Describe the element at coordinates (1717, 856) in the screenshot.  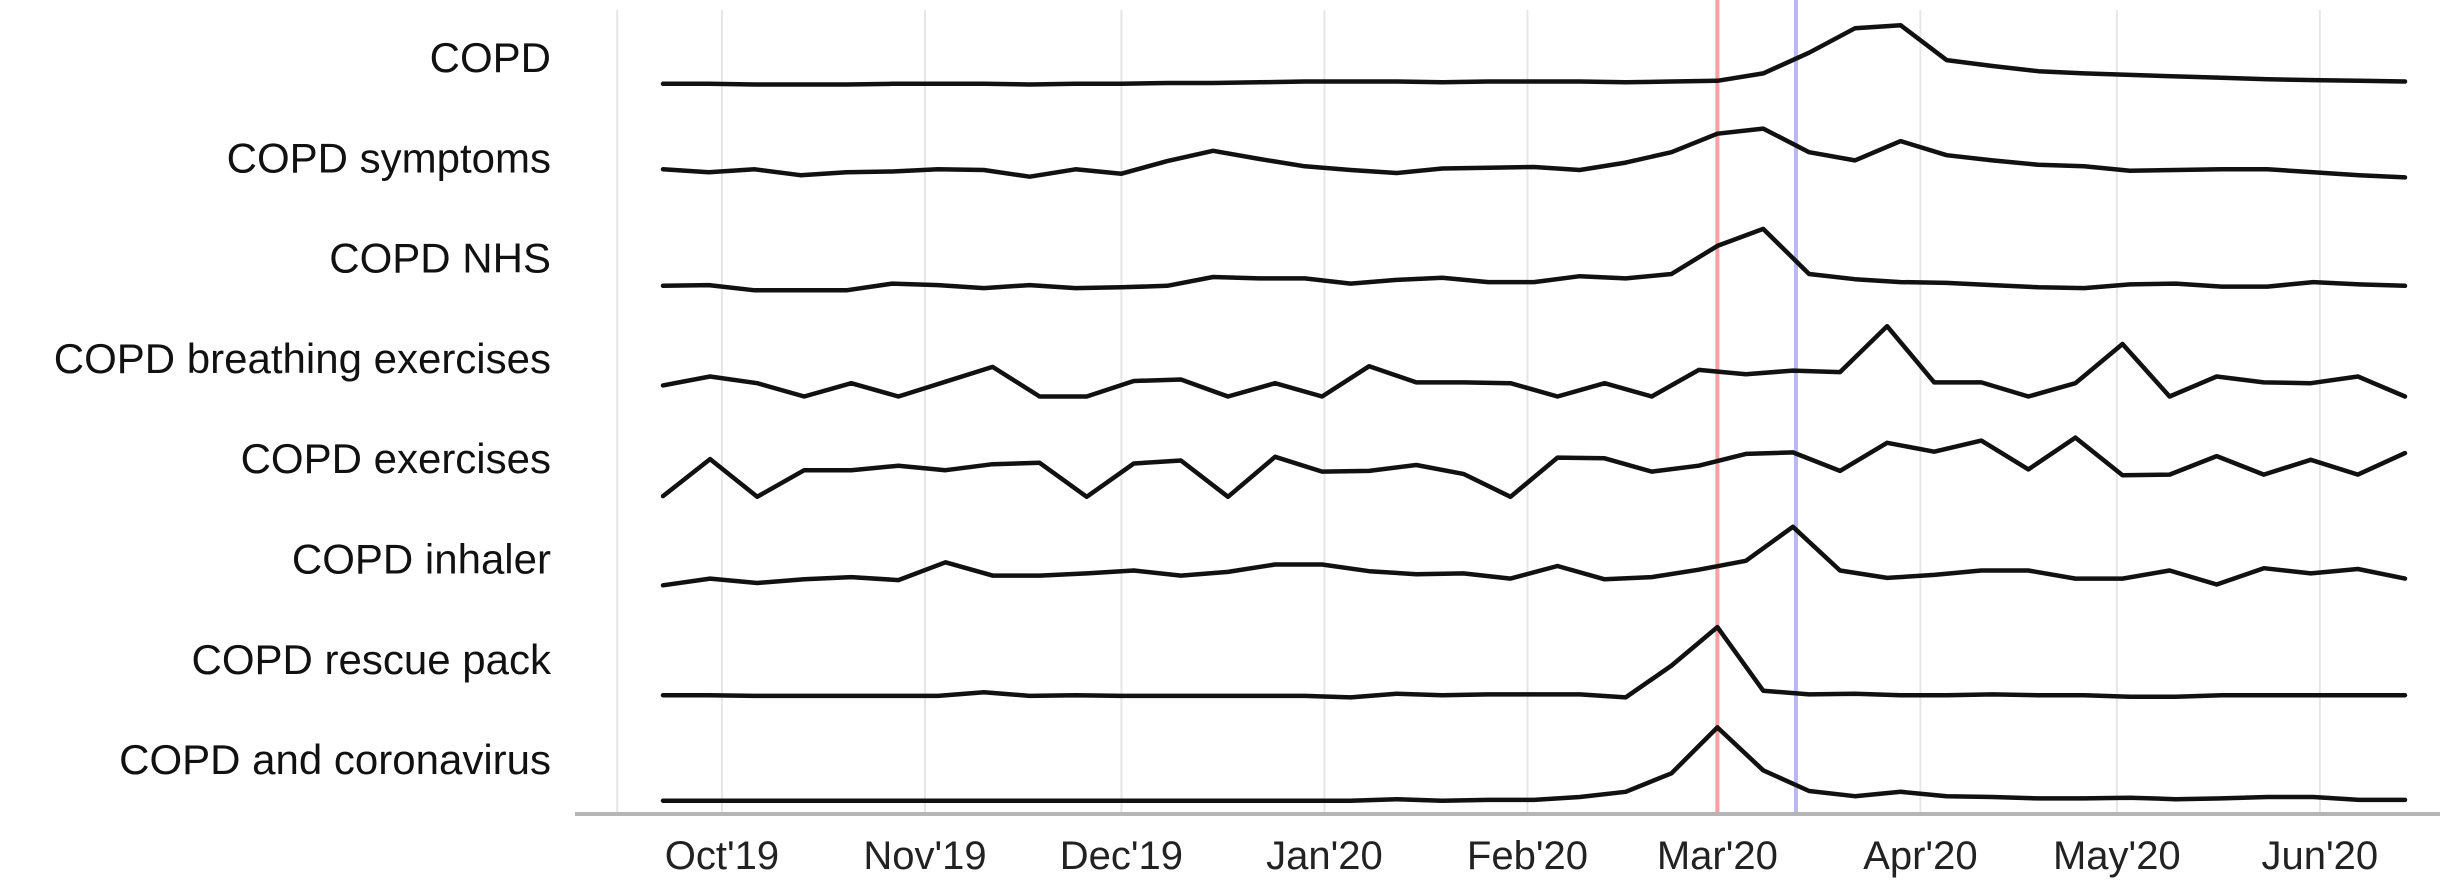
I see `x-tick-label-5: Mar'20` at that location.